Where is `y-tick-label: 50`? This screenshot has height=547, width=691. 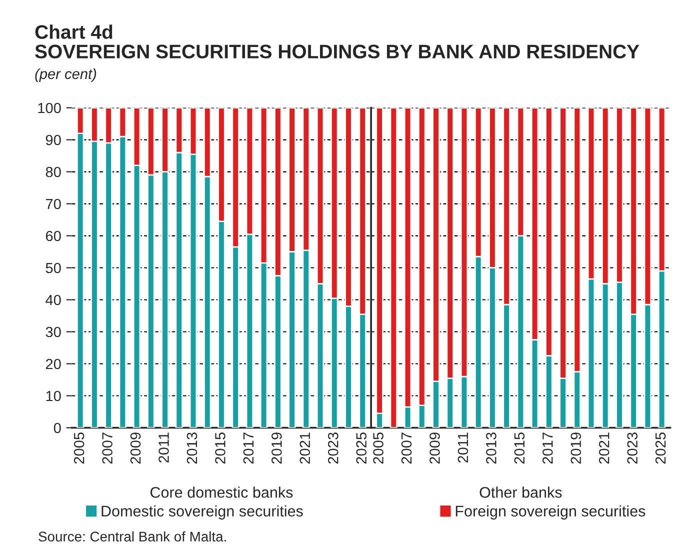 y-tick-label: 50 is located at coordinates (53, 268).